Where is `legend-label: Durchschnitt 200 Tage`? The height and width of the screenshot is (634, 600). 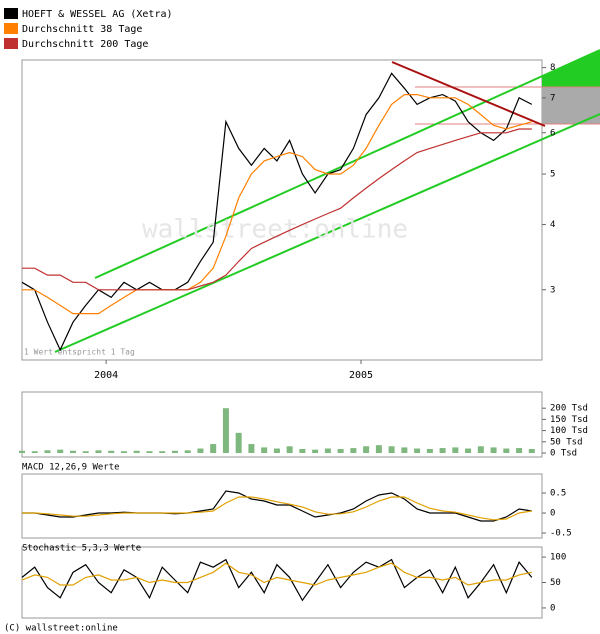 legend-label: Durchschnitt 200 Tage is located at coordinates (85, 44).